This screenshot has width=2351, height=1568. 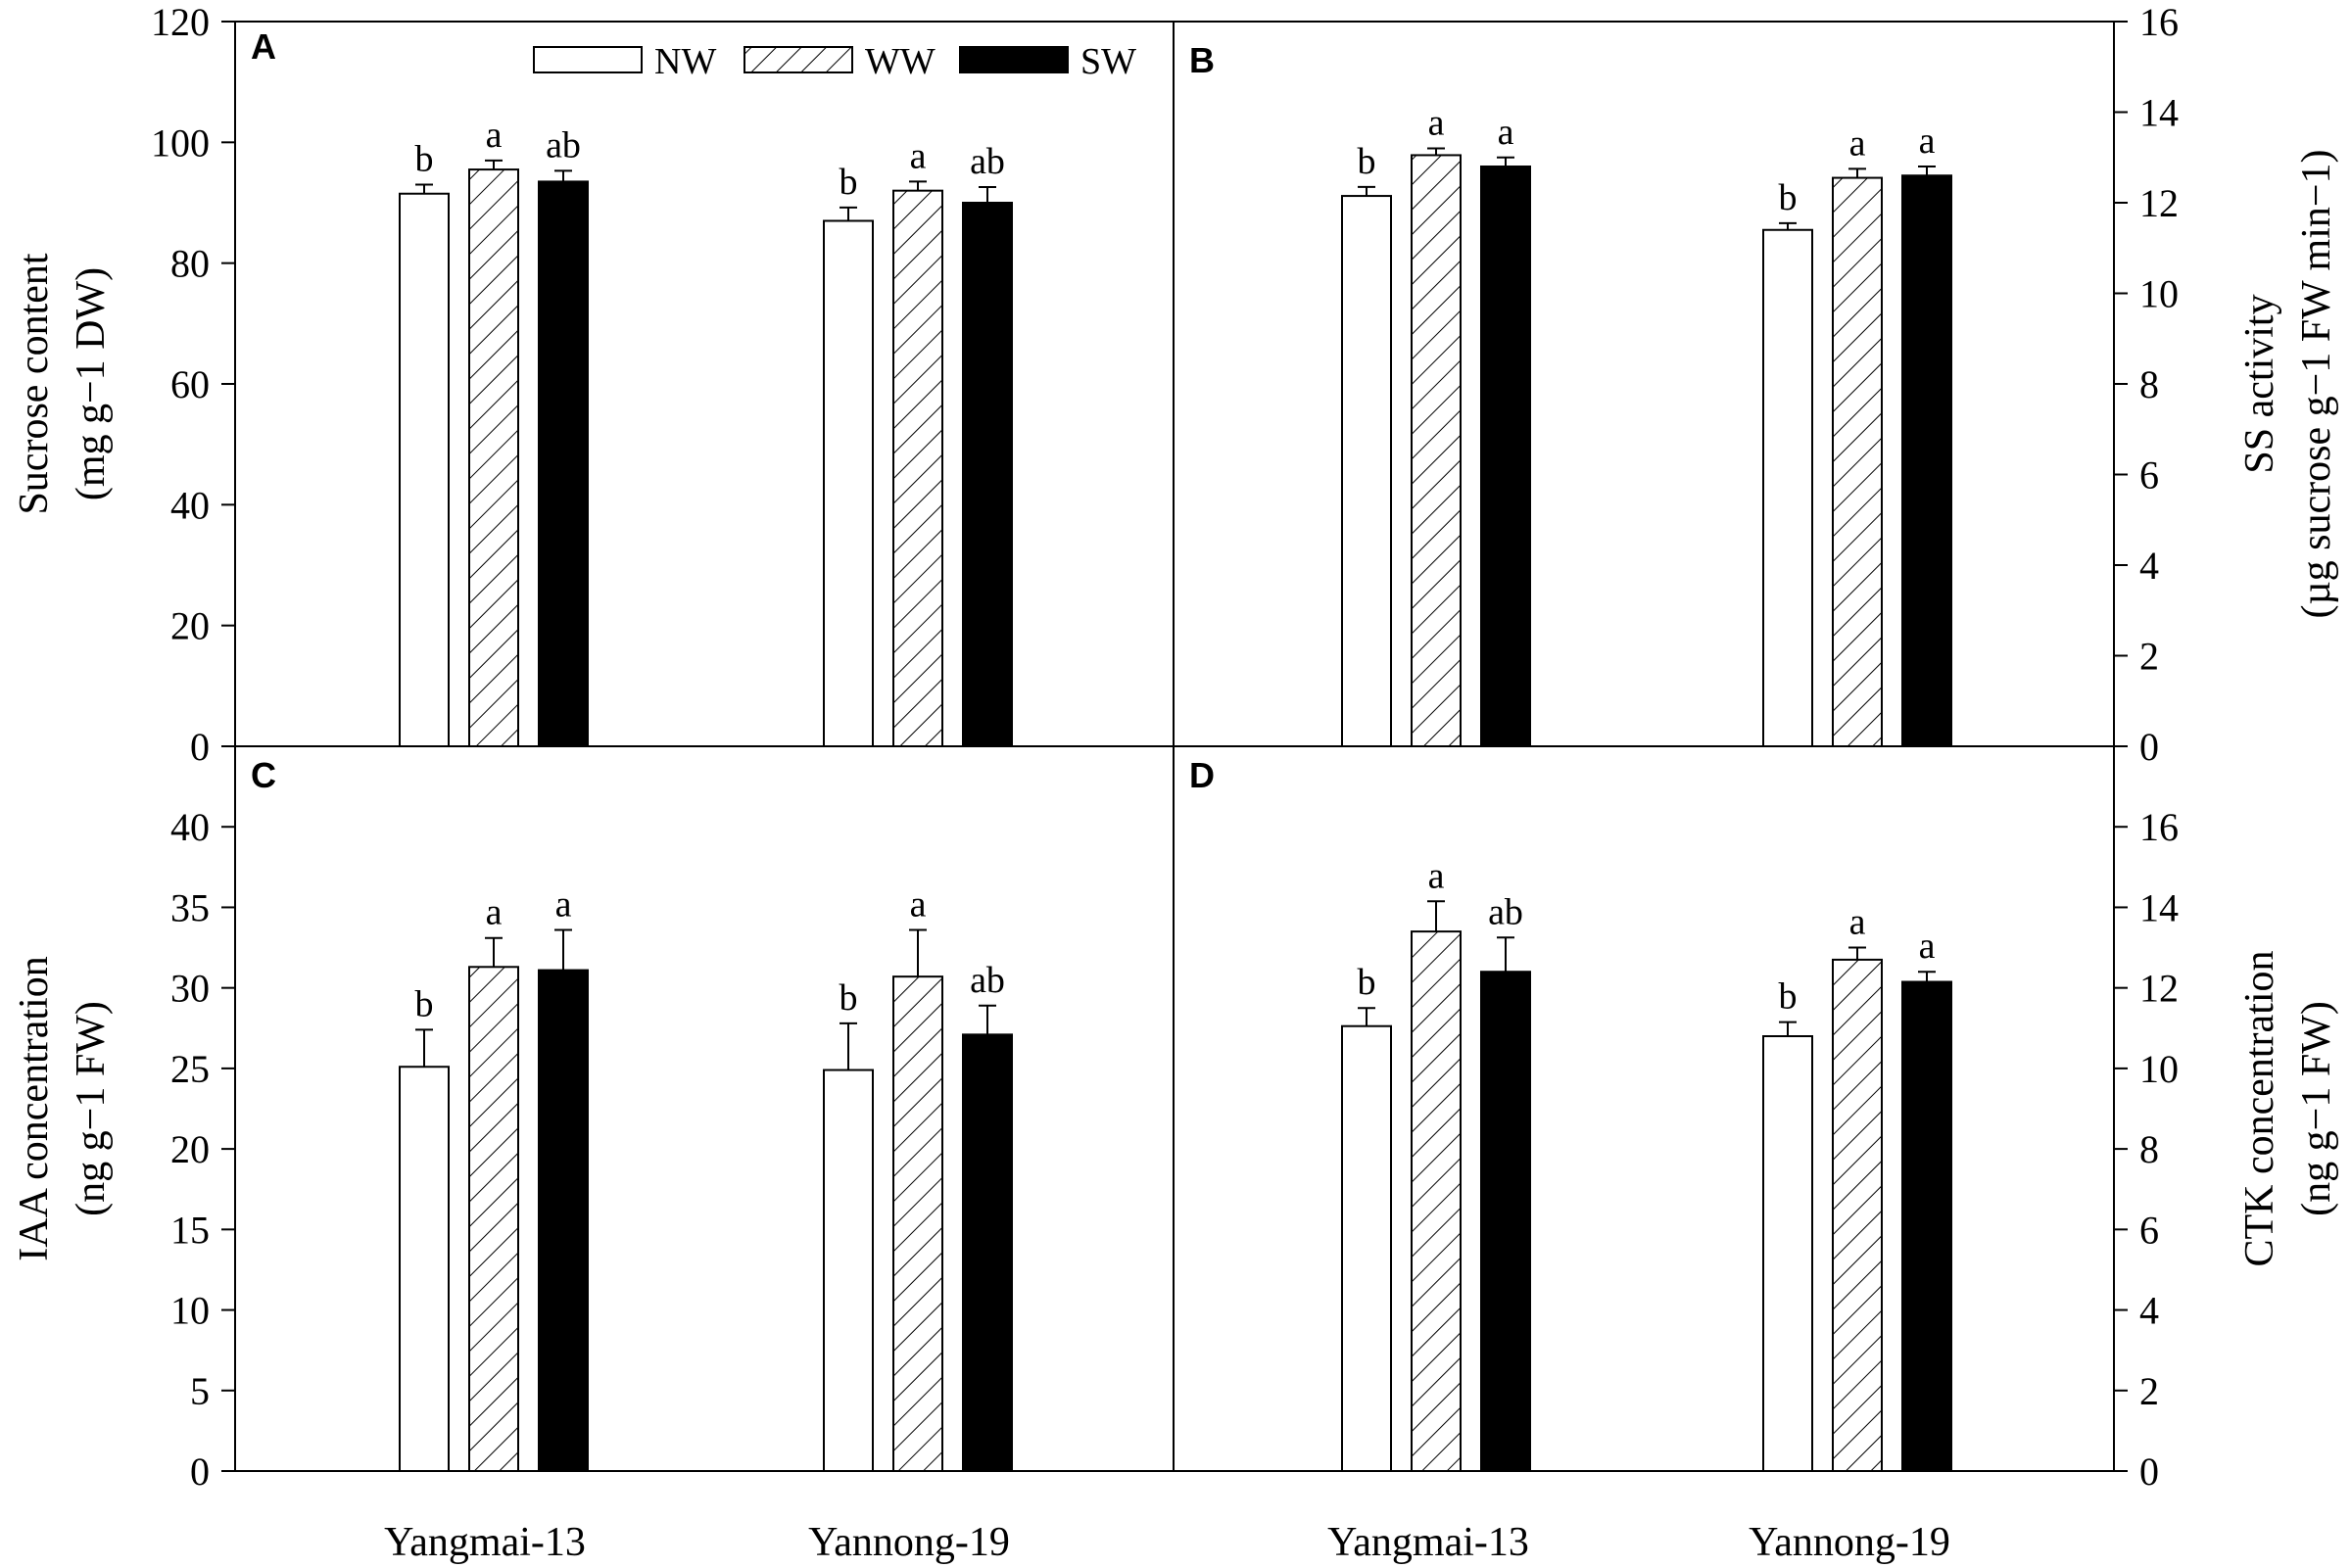 What do you see at coordinates (2159, 113) in the screenshot?
I see `ytick-label-b-7: 14` at bounding box center [2159, 113].